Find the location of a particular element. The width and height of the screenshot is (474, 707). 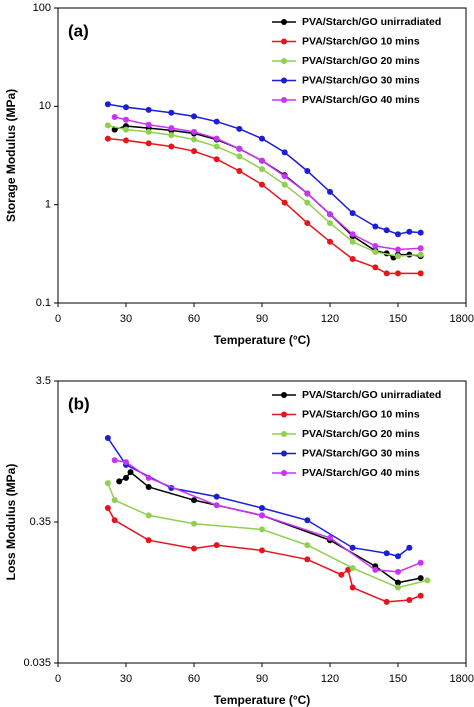

y-tick-label: 0.35 is located at coordinates (40, 522).